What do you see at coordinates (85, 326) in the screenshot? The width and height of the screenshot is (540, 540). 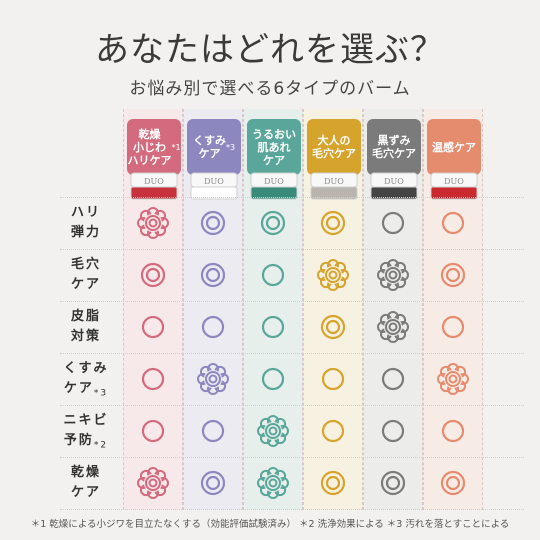 I see `row-label: 皮脂 対策` at bounding box center [85, 326].